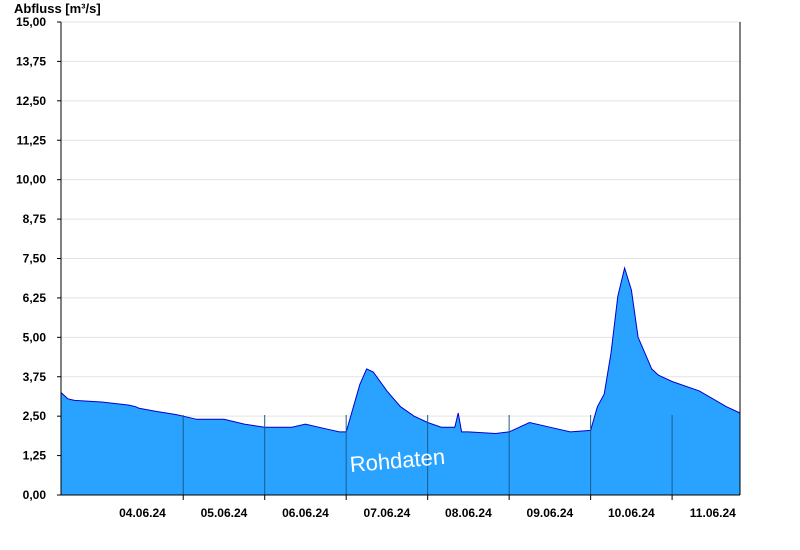 This screenshot has height=550, width=800. I want to click on x-tick-label: 06.06.24, so click(305, 513).